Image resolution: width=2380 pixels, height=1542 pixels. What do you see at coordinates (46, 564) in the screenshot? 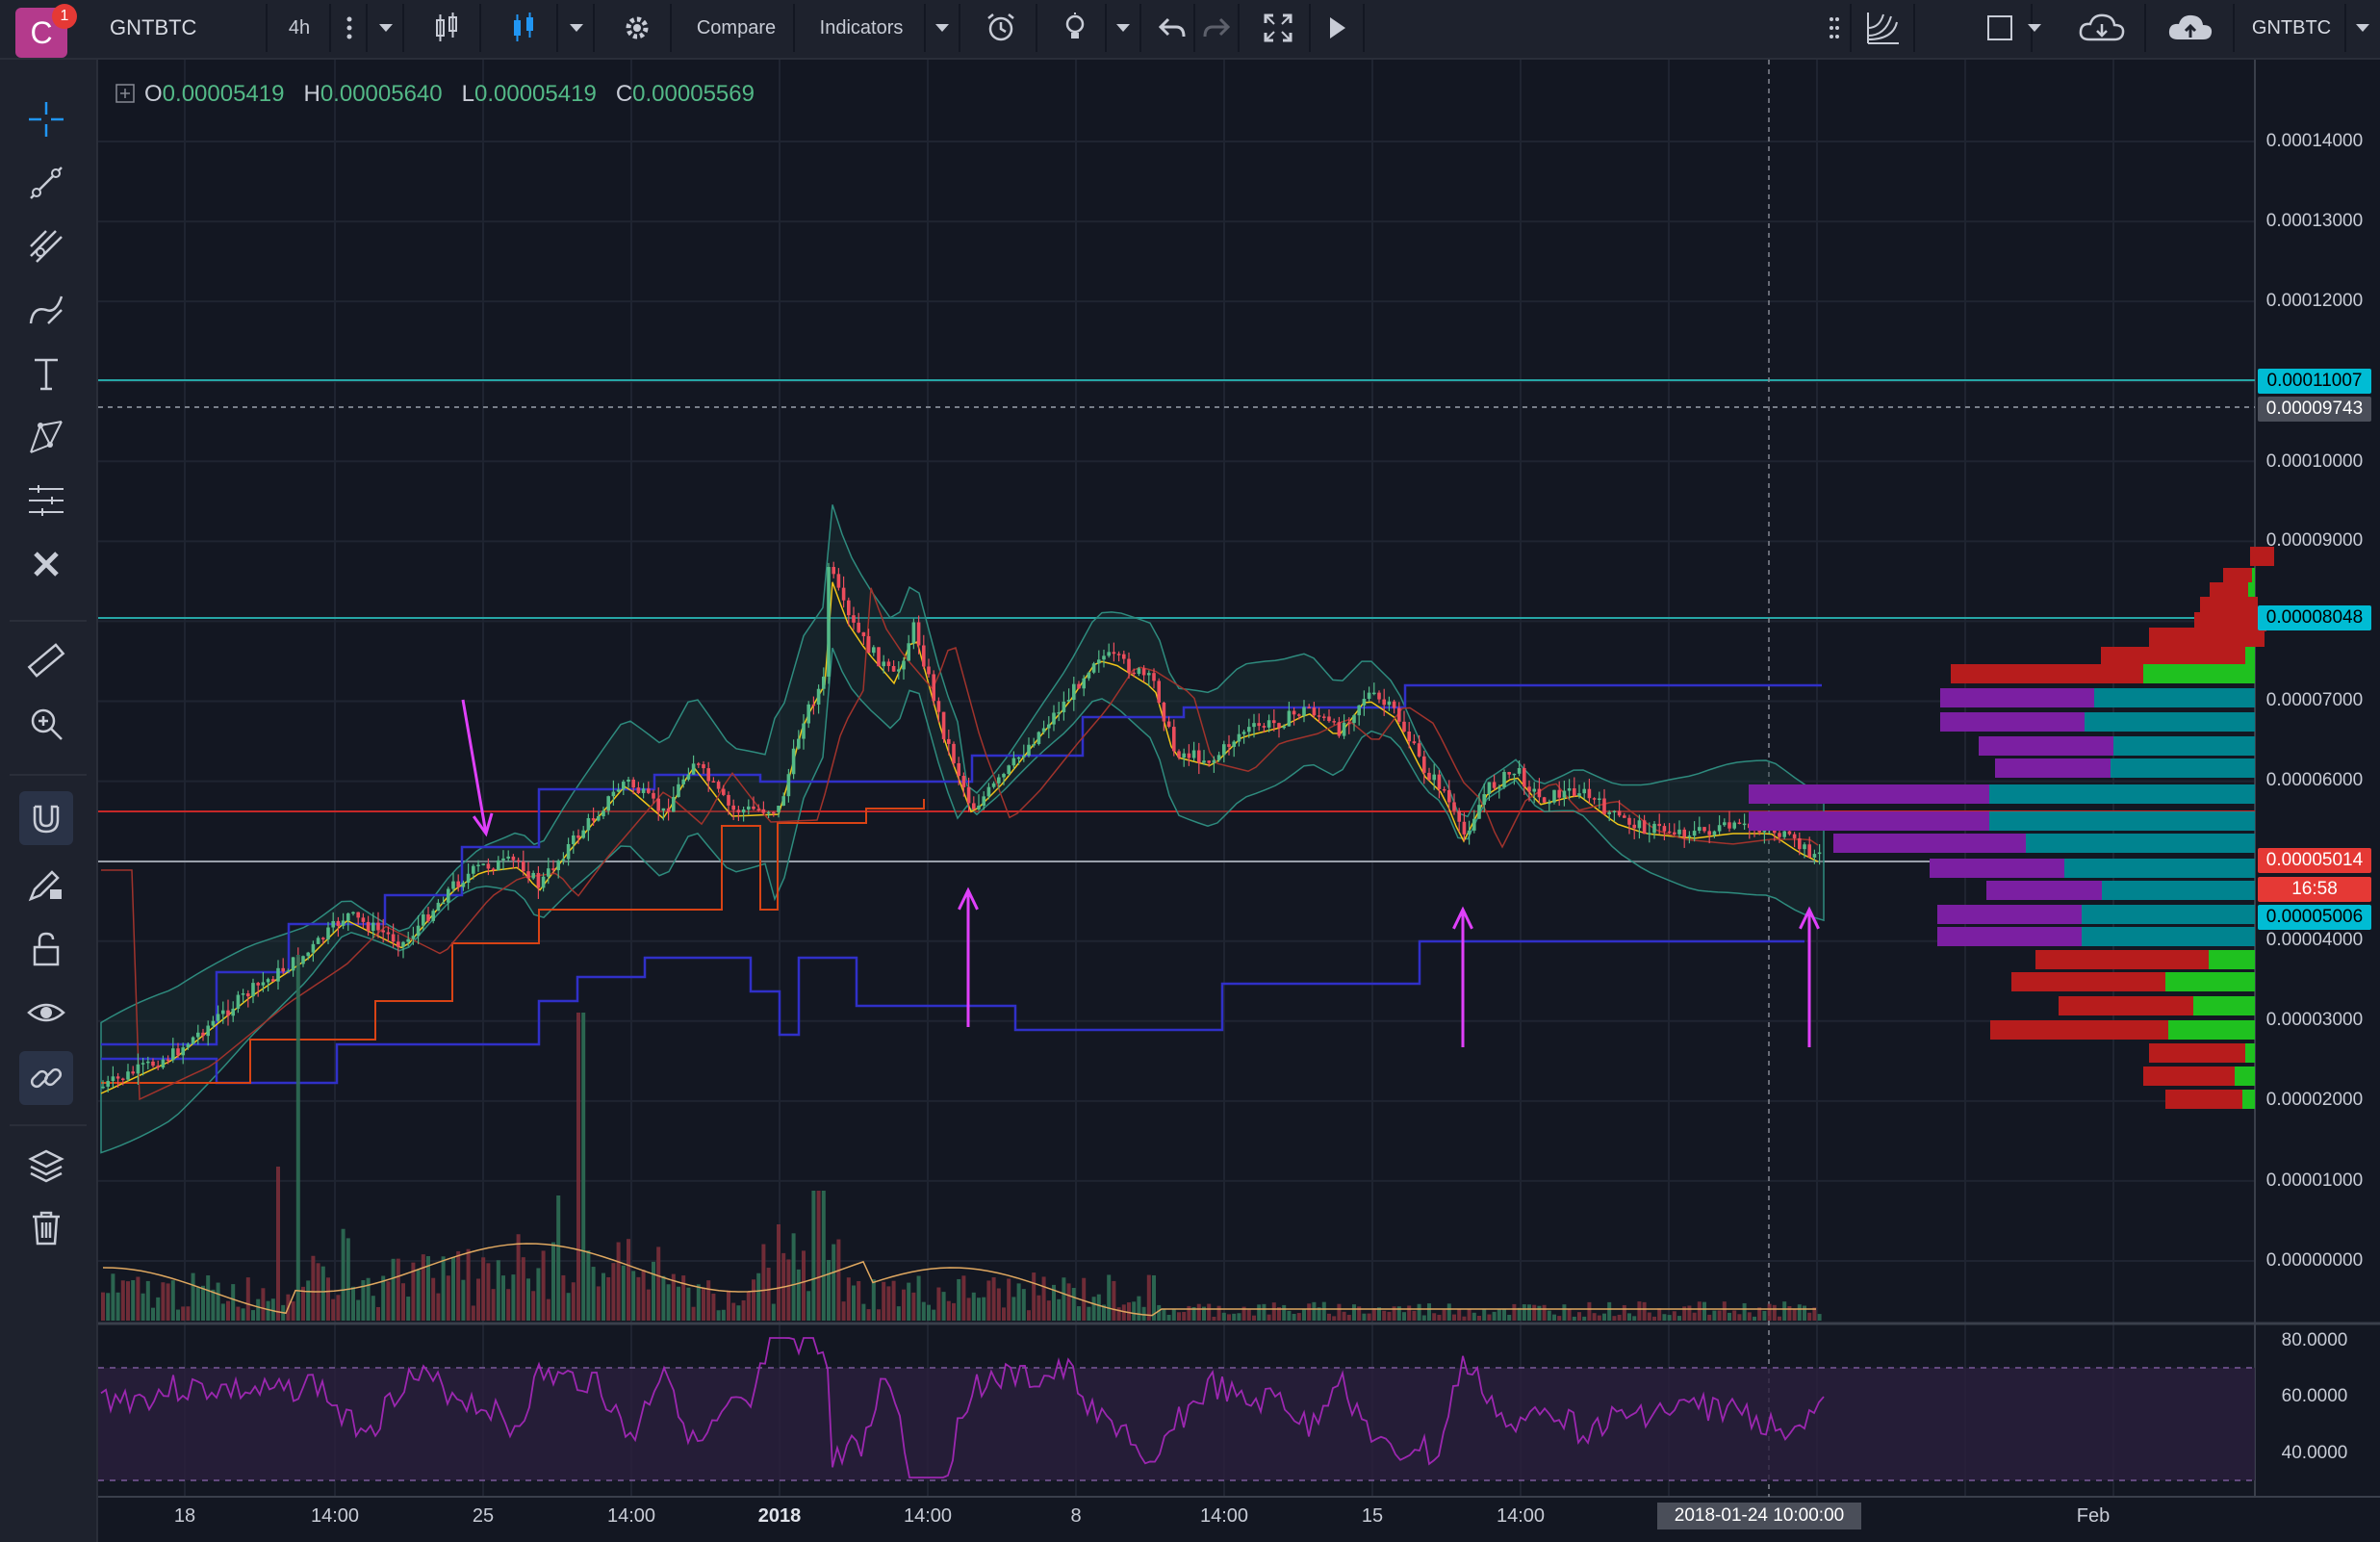
I see `remove-icon` at bounding box center [46, 564].